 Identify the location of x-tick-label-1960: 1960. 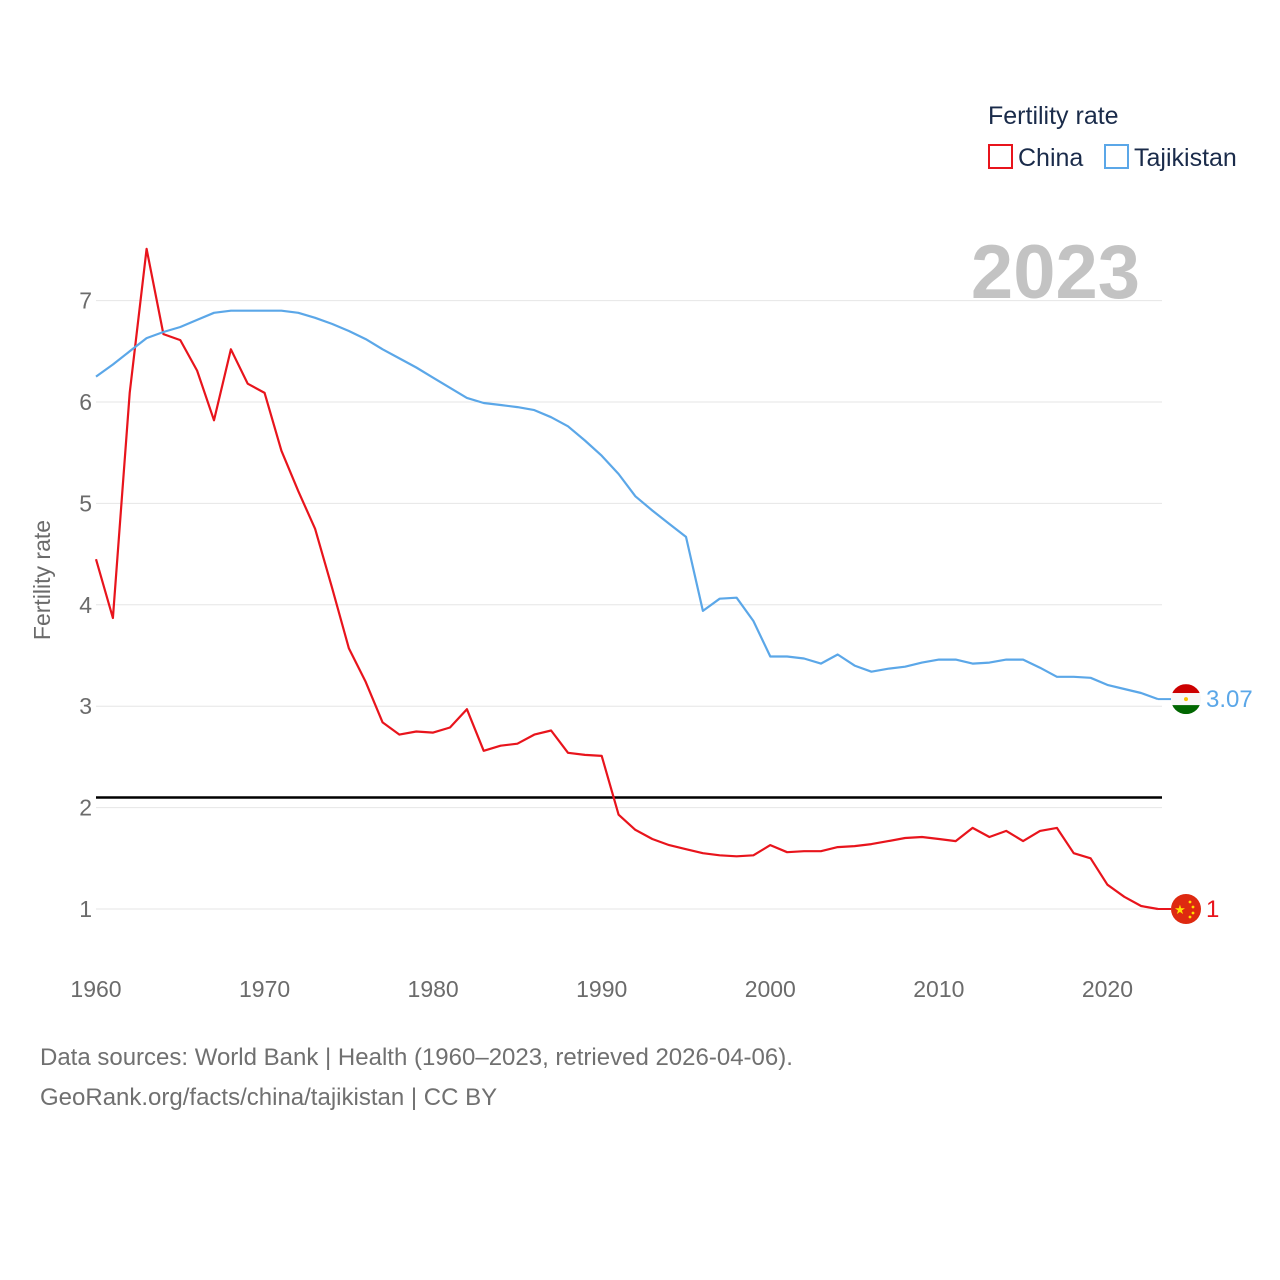
(95, 989).